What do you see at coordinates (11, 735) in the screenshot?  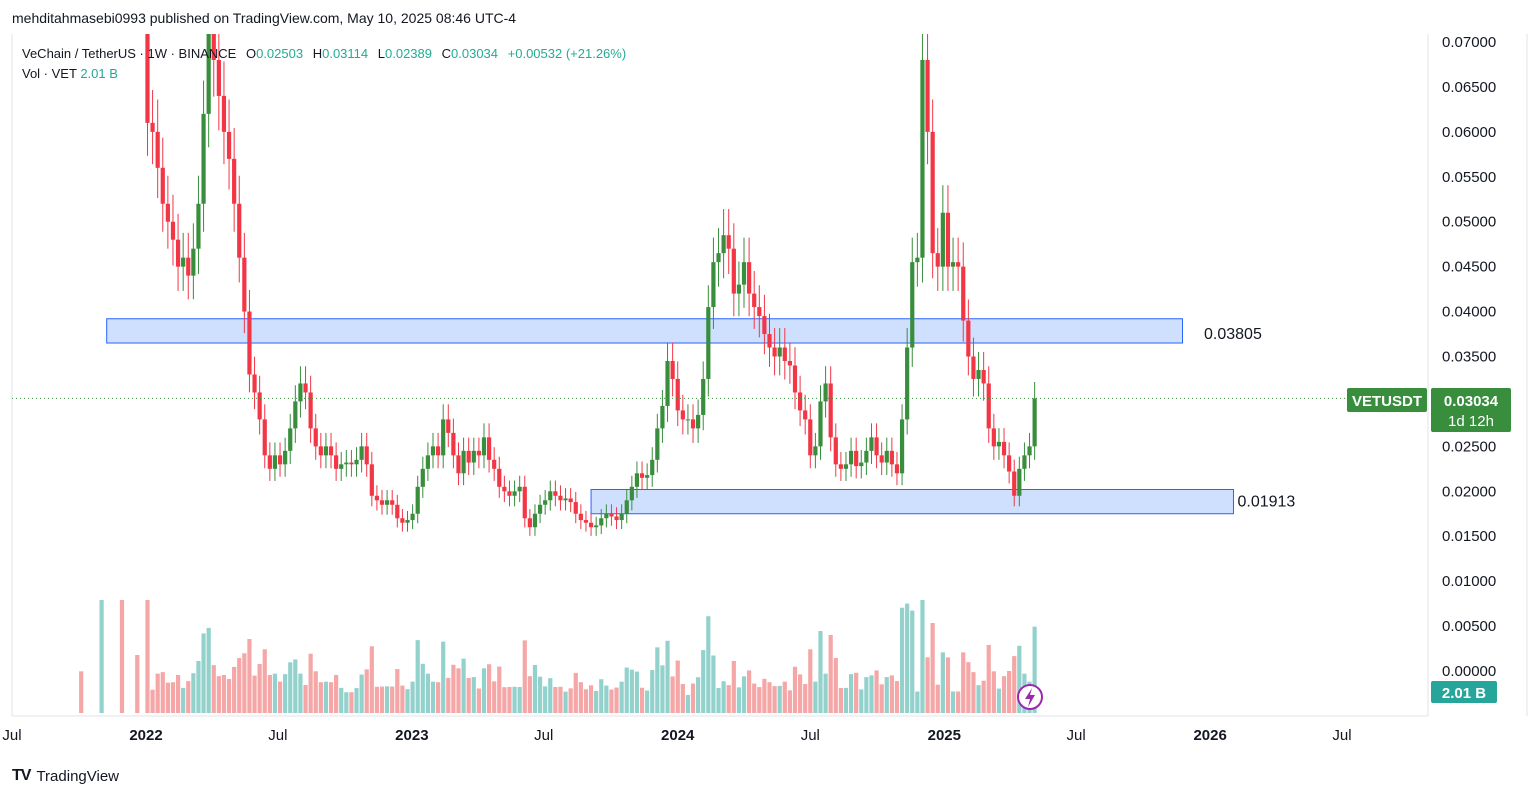 I see `time-tick-label: Jul` at bounding box center [11, 735].